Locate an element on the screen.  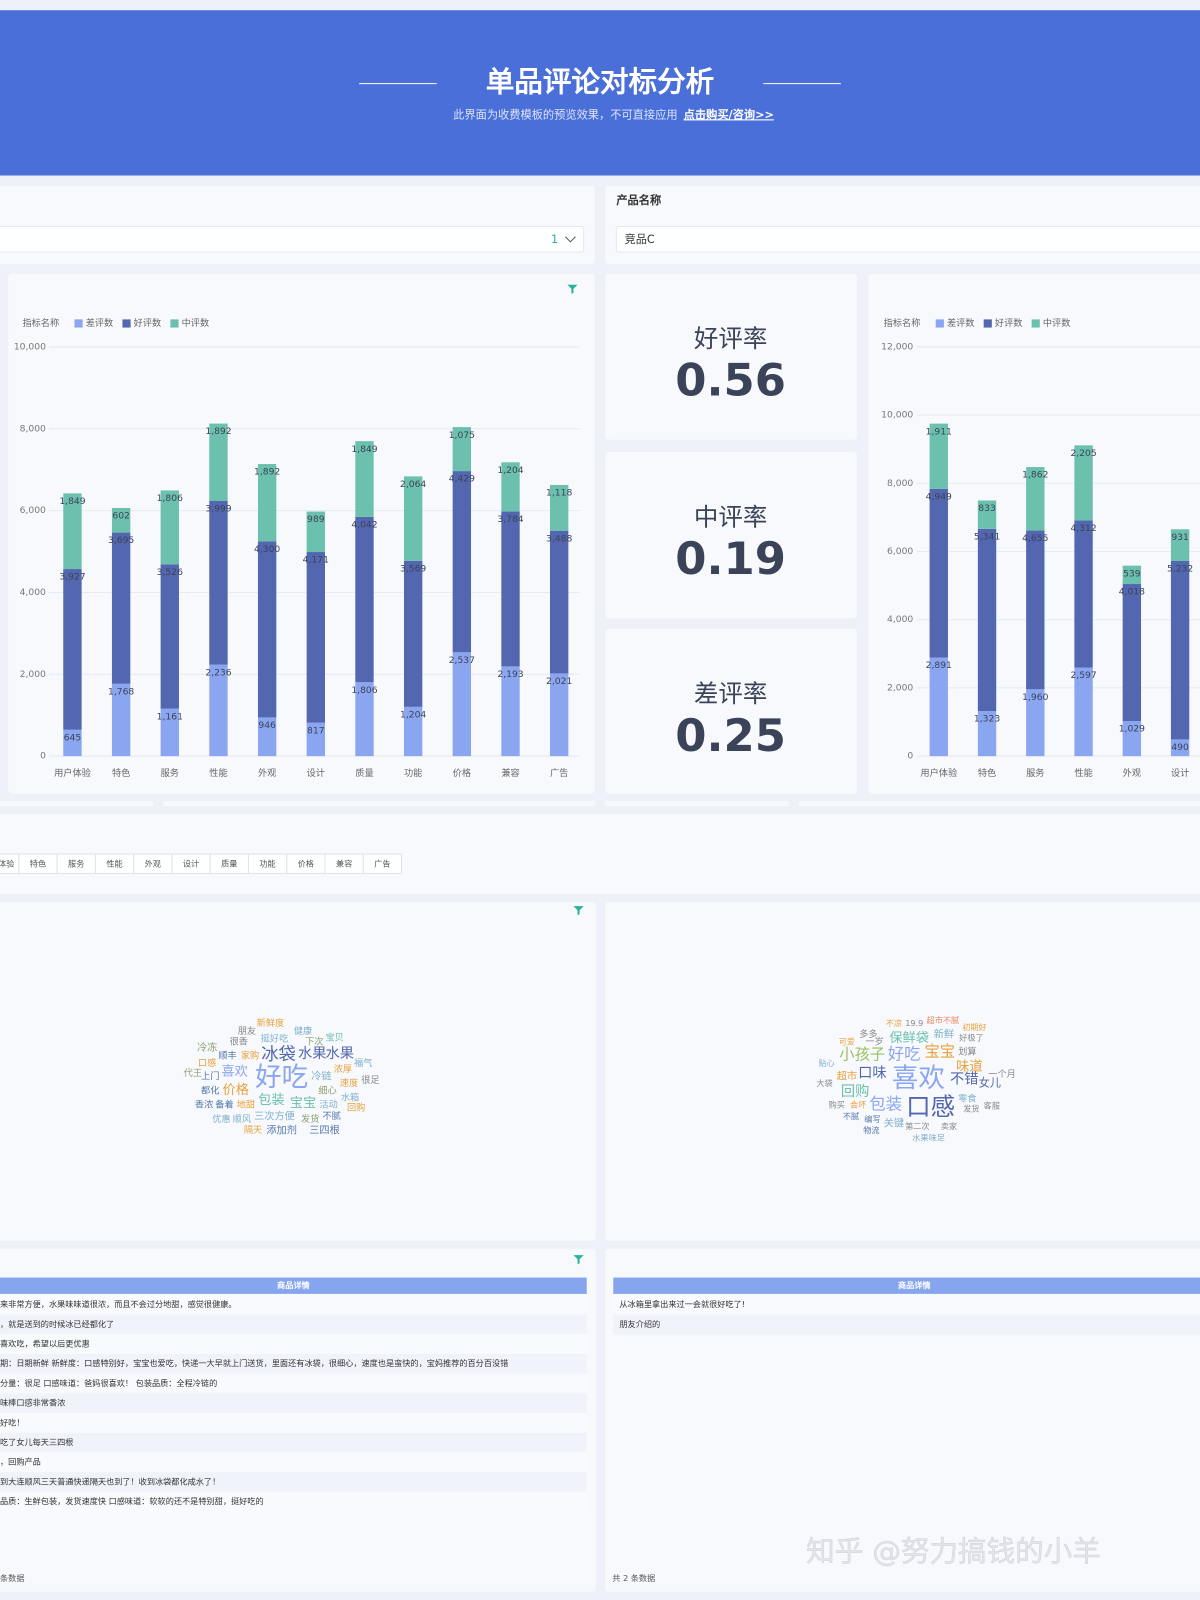
data-label: 2,021 is located at coordinates (559, 681).